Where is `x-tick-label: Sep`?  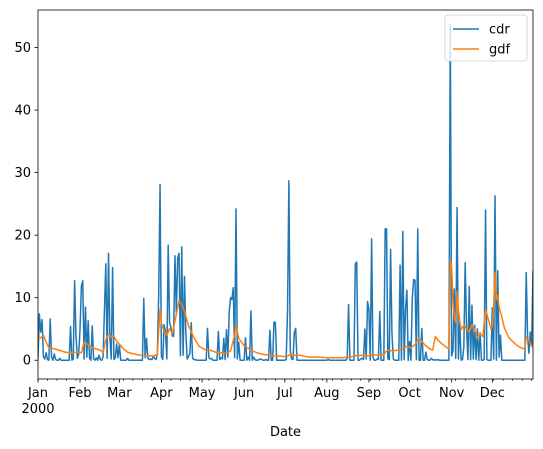
x-tick-label: Sep is located at coordinates (369, 393).